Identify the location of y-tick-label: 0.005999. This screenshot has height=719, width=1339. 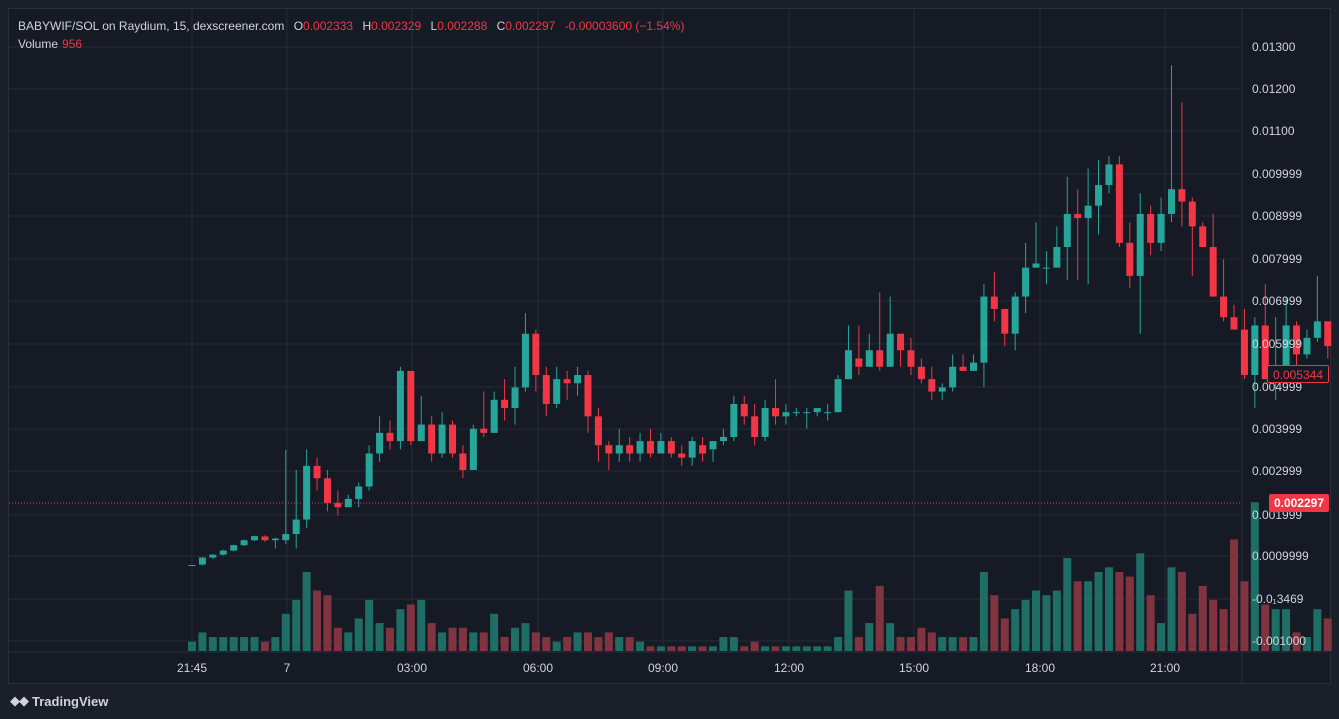
(1277, 344).